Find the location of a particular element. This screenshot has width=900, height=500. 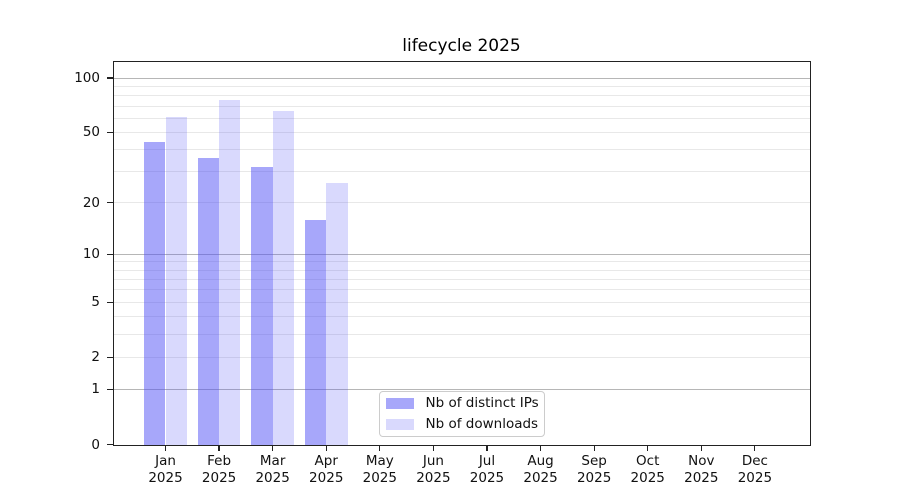

x-tick-label-mar: Mar 2025 is located at coordinates (273, 470).